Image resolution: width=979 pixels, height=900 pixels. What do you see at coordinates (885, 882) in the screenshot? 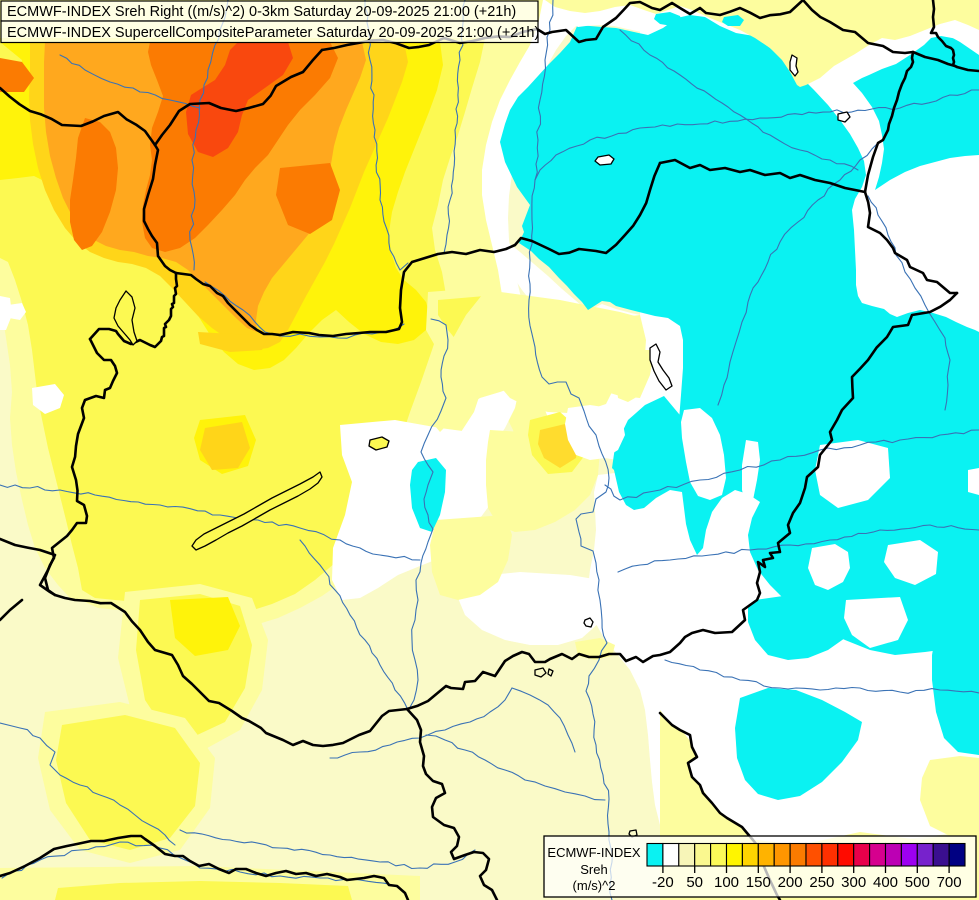
I see `svg-text: 400` at bounding box center [885, 882].